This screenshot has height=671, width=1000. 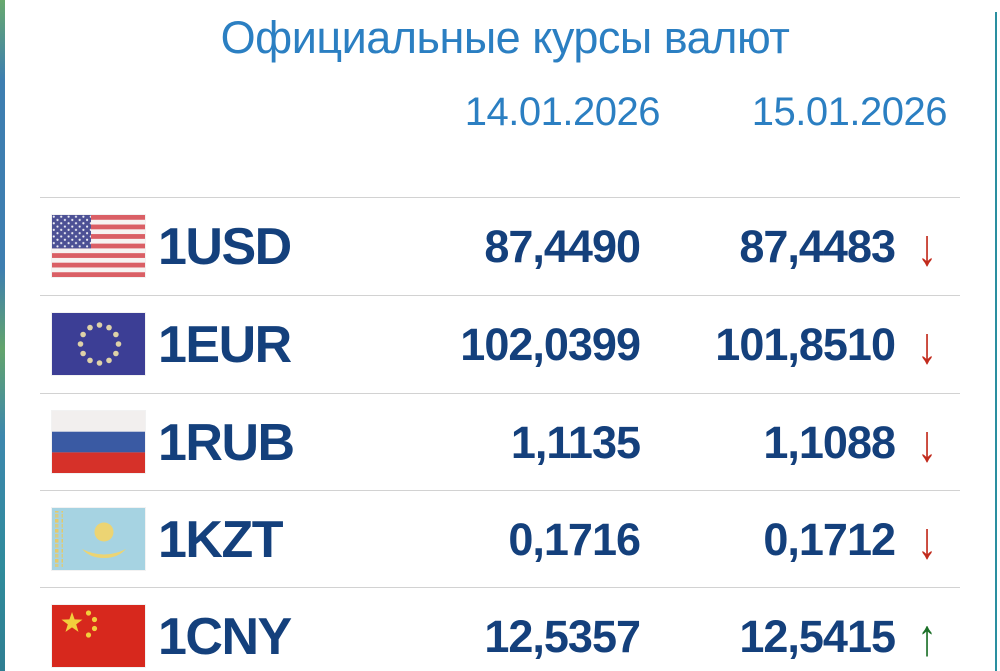 I want to click on currency-code: 1CNY, so click(x=225, y=636).